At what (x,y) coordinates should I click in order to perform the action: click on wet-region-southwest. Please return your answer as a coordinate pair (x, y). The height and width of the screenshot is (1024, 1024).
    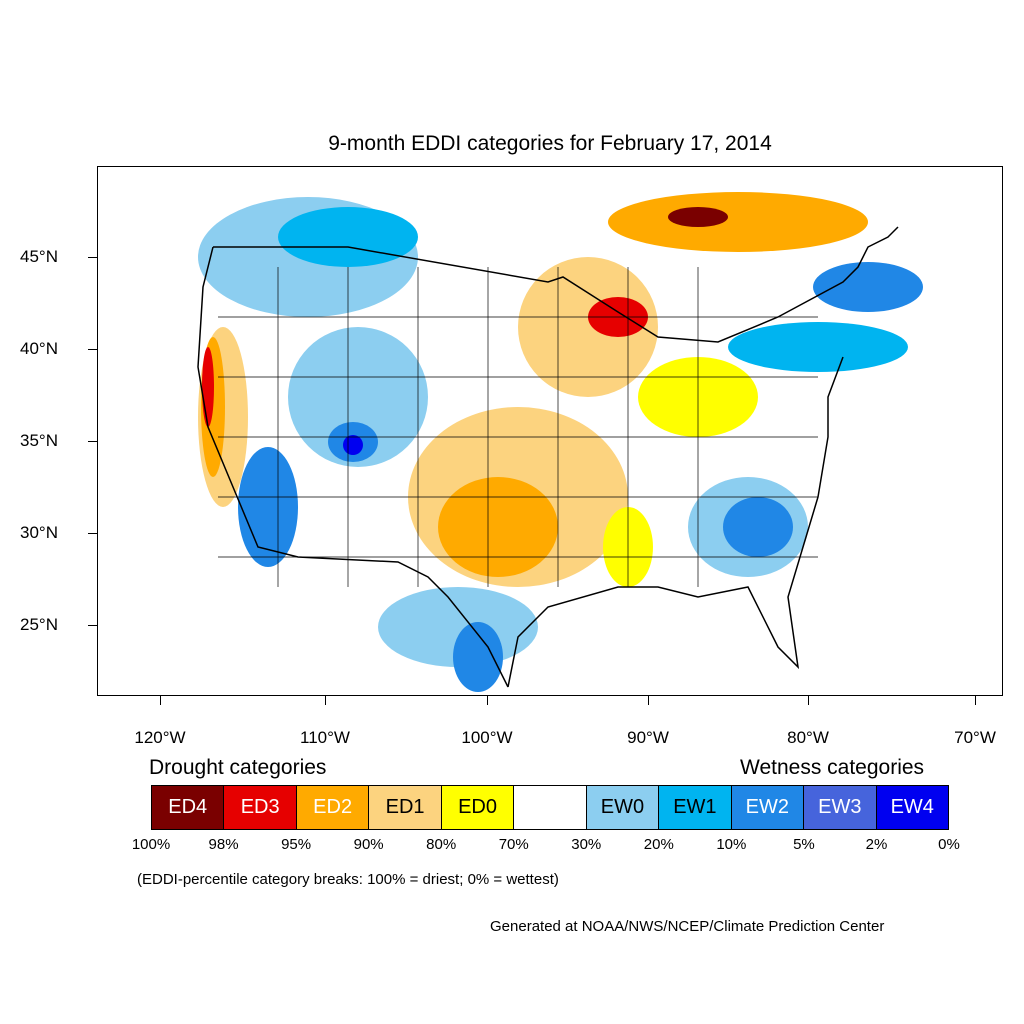
    Looking at the image, I should click on (268, 507).